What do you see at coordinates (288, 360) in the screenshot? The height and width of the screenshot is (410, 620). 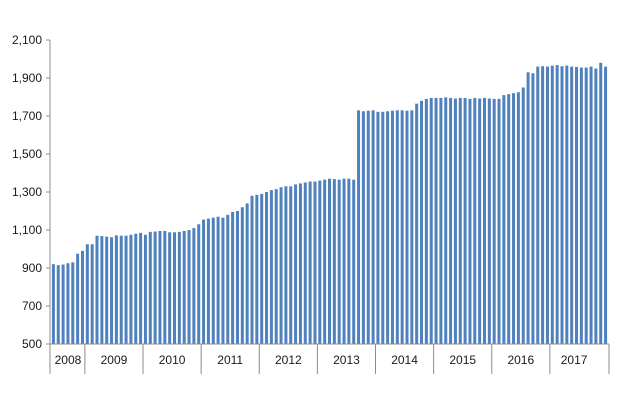 I see `x-category-label: 2012` at bounding box center [288, 360].